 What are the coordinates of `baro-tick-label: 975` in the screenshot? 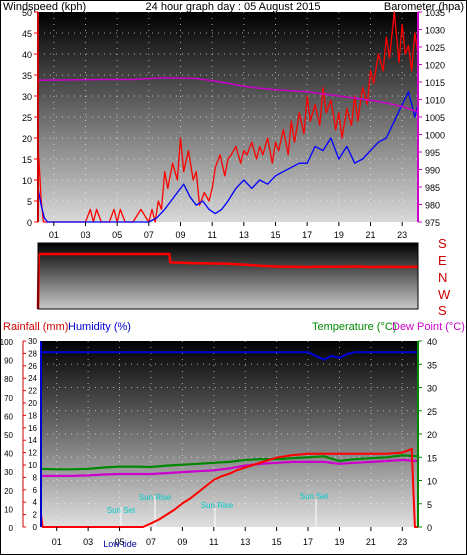 It's located at (432, 223).